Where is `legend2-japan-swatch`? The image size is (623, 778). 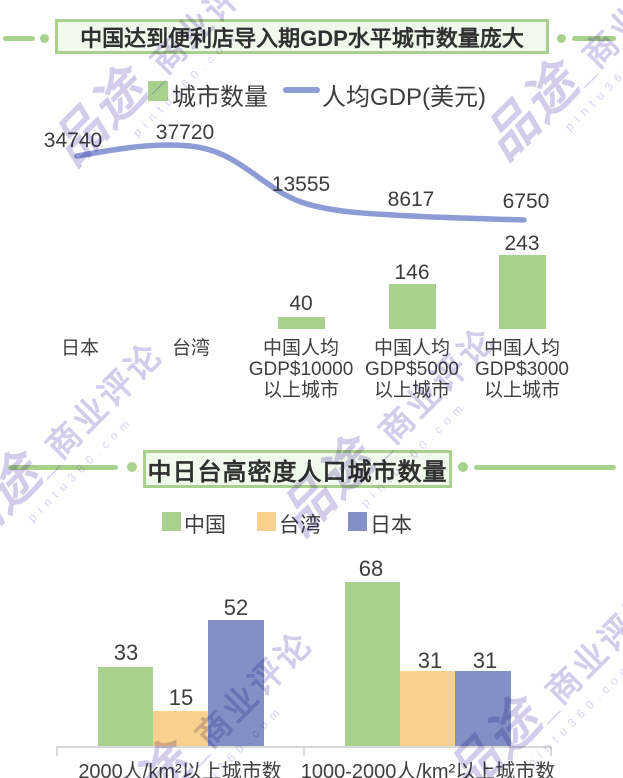
legend2-japan-swatch is located at coordinates (357, 521).